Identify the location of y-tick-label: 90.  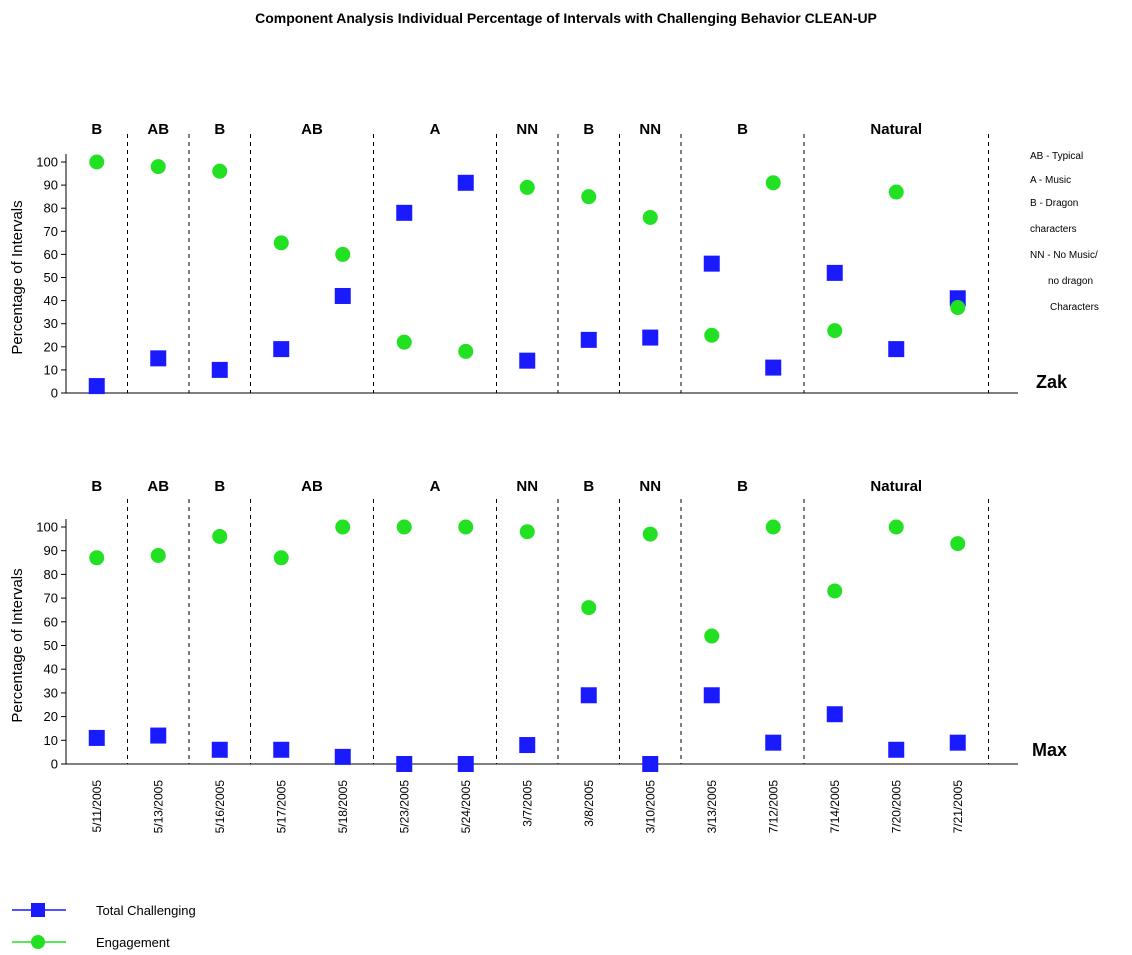
(51, 185).